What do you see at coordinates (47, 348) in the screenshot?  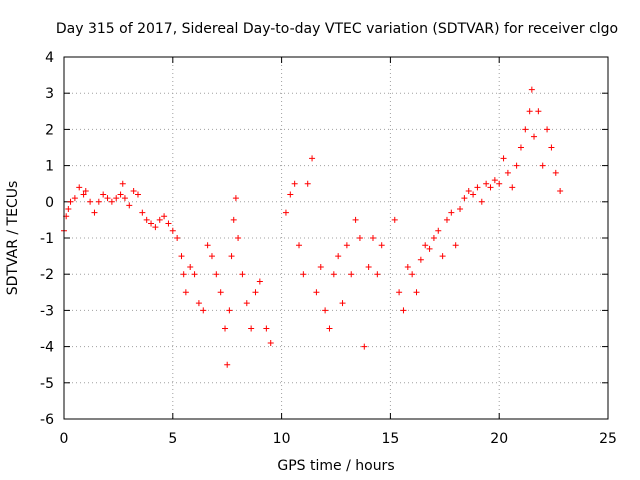 I see `y-tick-label: -4` at bounding box center [47, 348].